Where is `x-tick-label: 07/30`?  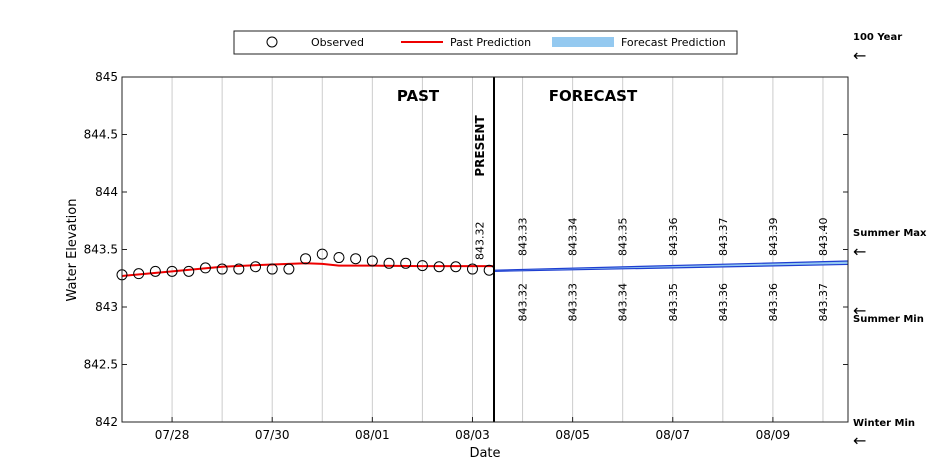
x-tick-label: 07/30 is located at coordinates (272, 435).